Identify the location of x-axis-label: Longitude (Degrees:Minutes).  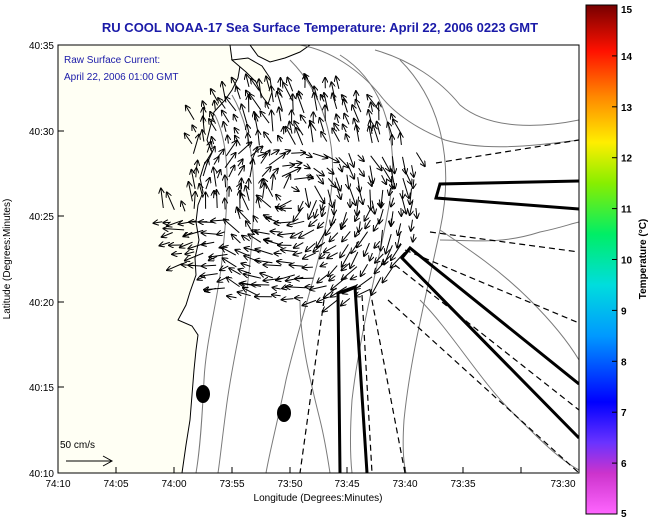
(318, 498).